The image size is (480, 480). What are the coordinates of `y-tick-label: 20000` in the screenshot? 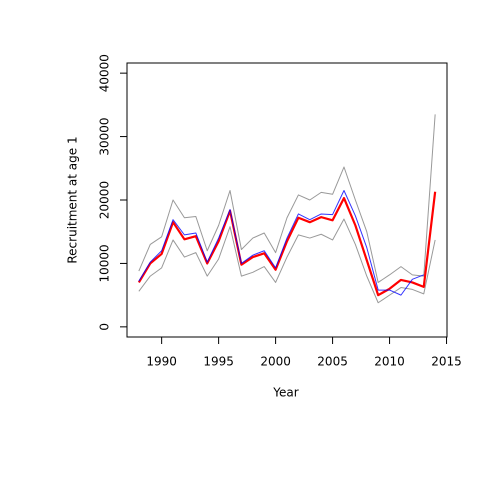 It's located at (105, 200).